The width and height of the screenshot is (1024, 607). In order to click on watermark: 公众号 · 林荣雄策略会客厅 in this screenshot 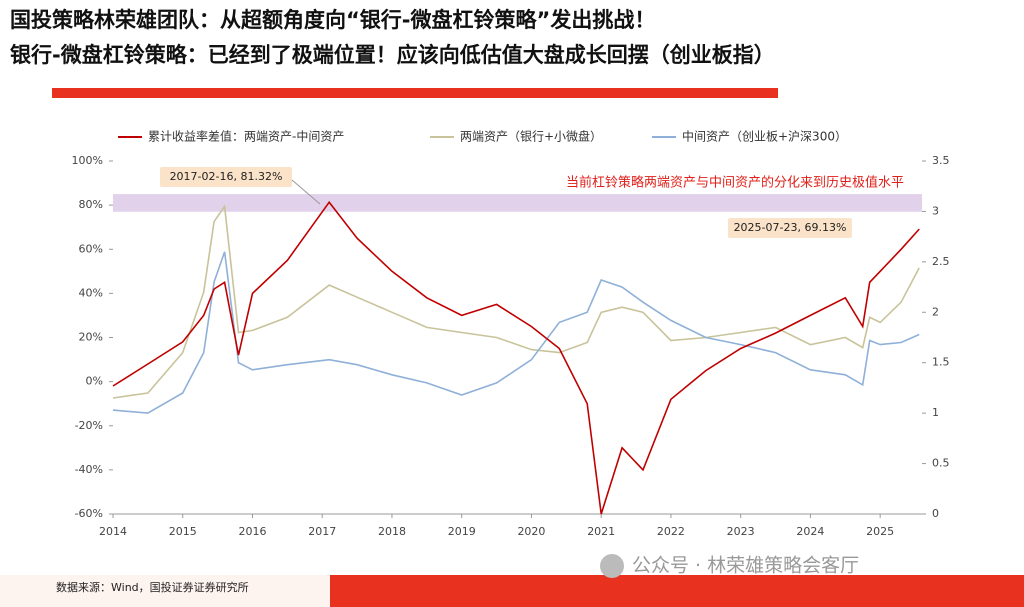, I will do `click(745, 566)`.